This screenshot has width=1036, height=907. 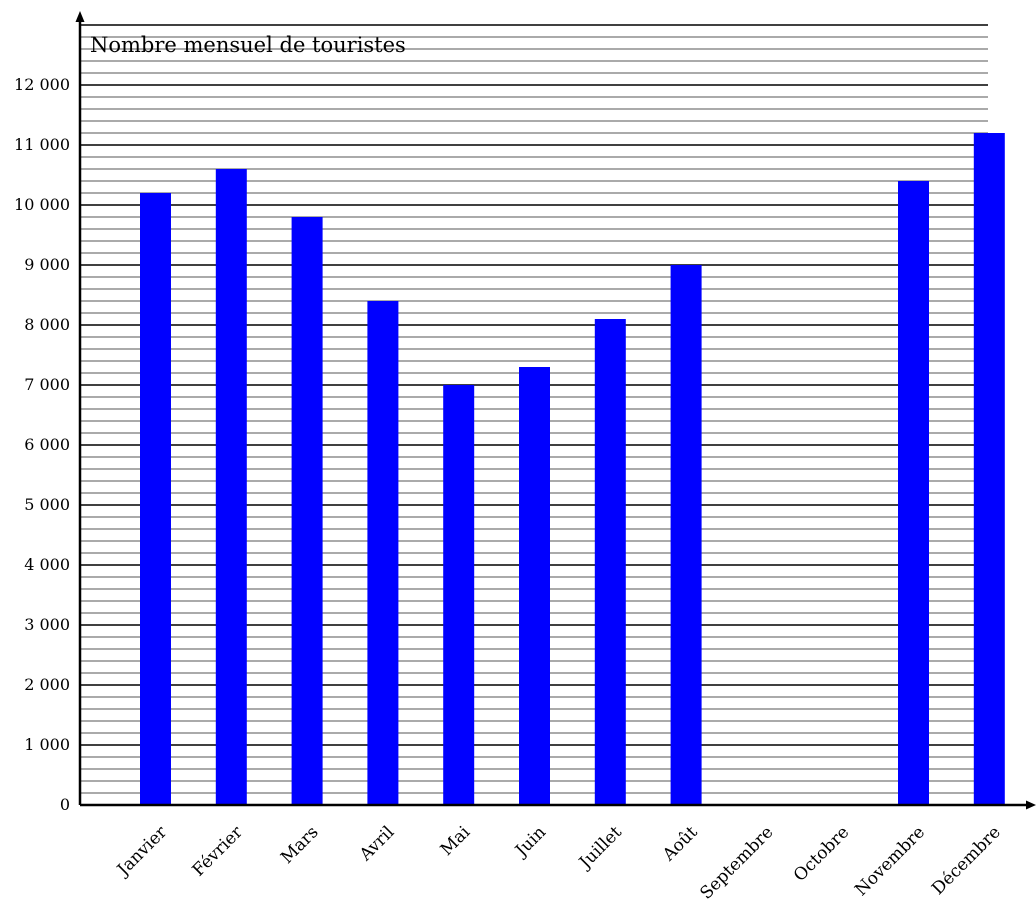 I want to click on x-tick-label: Avril, so click(x=376, y=843).